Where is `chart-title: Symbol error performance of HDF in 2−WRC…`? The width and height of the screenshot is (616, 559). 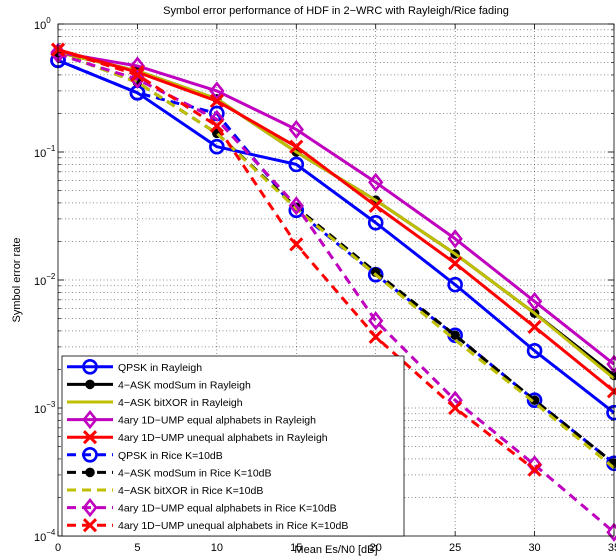 chart-title: Symbol error performance of HDF in 2−WRC… is located at coordinates (336, 11).